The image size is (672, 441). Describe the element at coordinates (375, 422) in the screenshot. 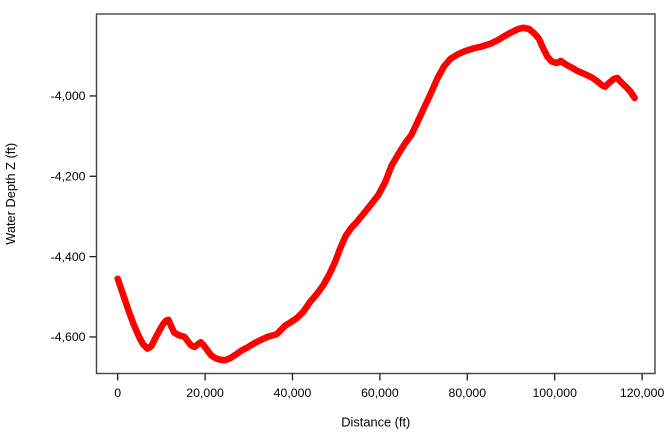

I see `x-axis-title: Distance (ft)` at that location.